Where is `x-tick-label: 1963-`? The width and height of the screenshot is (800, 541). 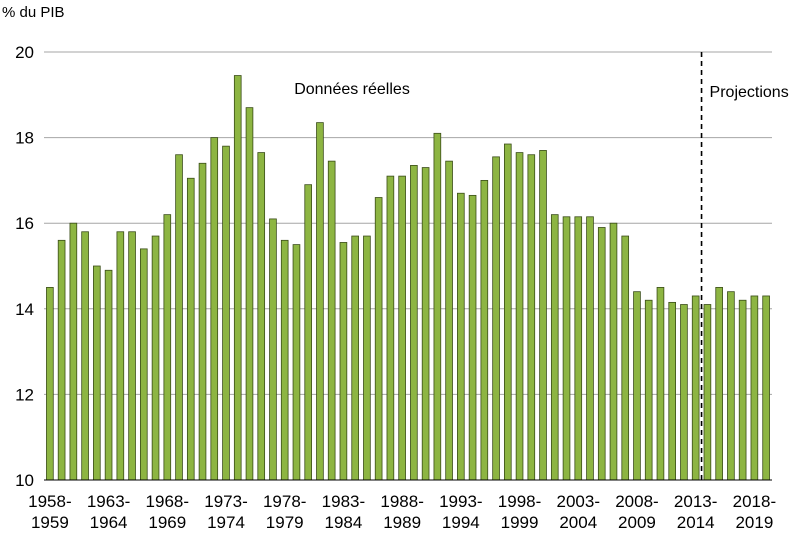
x-tick-label: 1963- is located at coordinates (108, 501).